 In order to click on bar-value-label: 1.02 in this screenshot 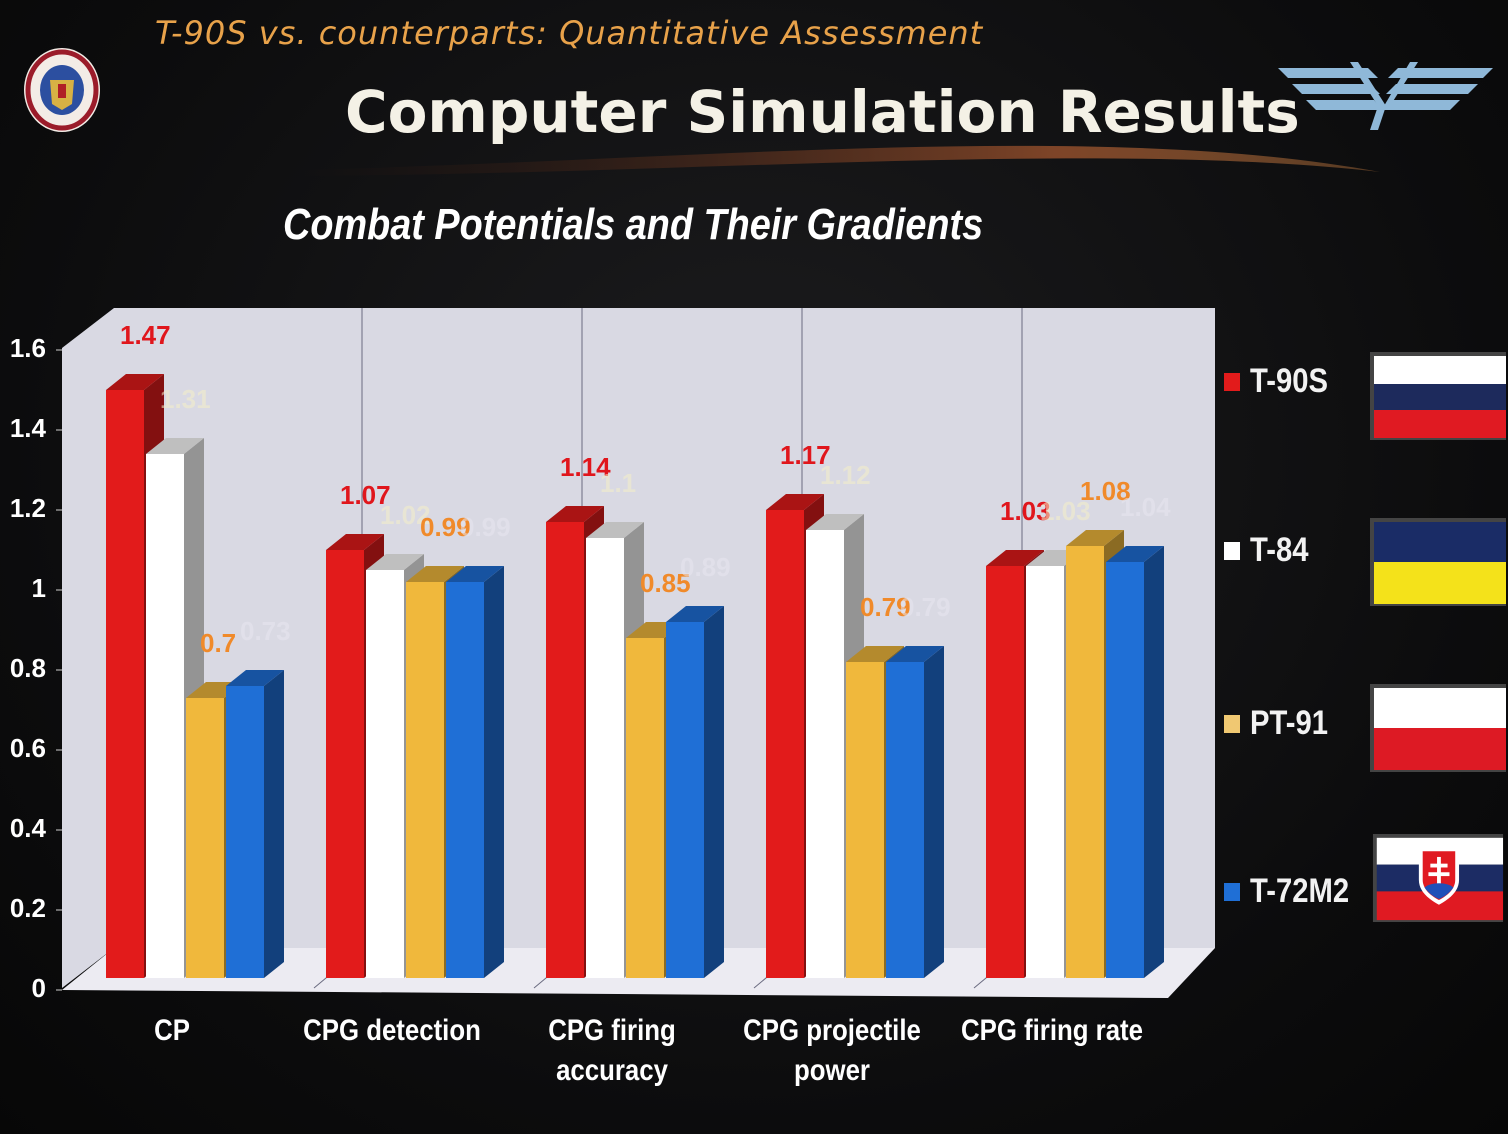, I will do `click(405, 515)`.